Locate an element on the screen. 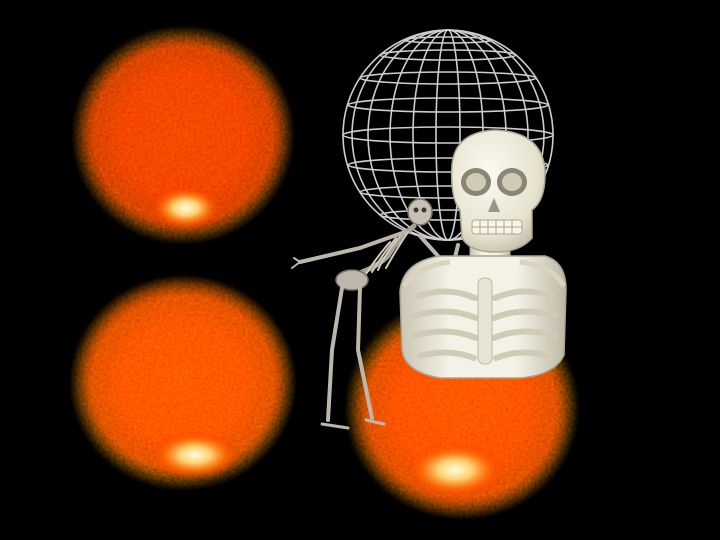 The height and width of the screenshot is (540, 720). skull-bust is located at coordinates (483, 254).